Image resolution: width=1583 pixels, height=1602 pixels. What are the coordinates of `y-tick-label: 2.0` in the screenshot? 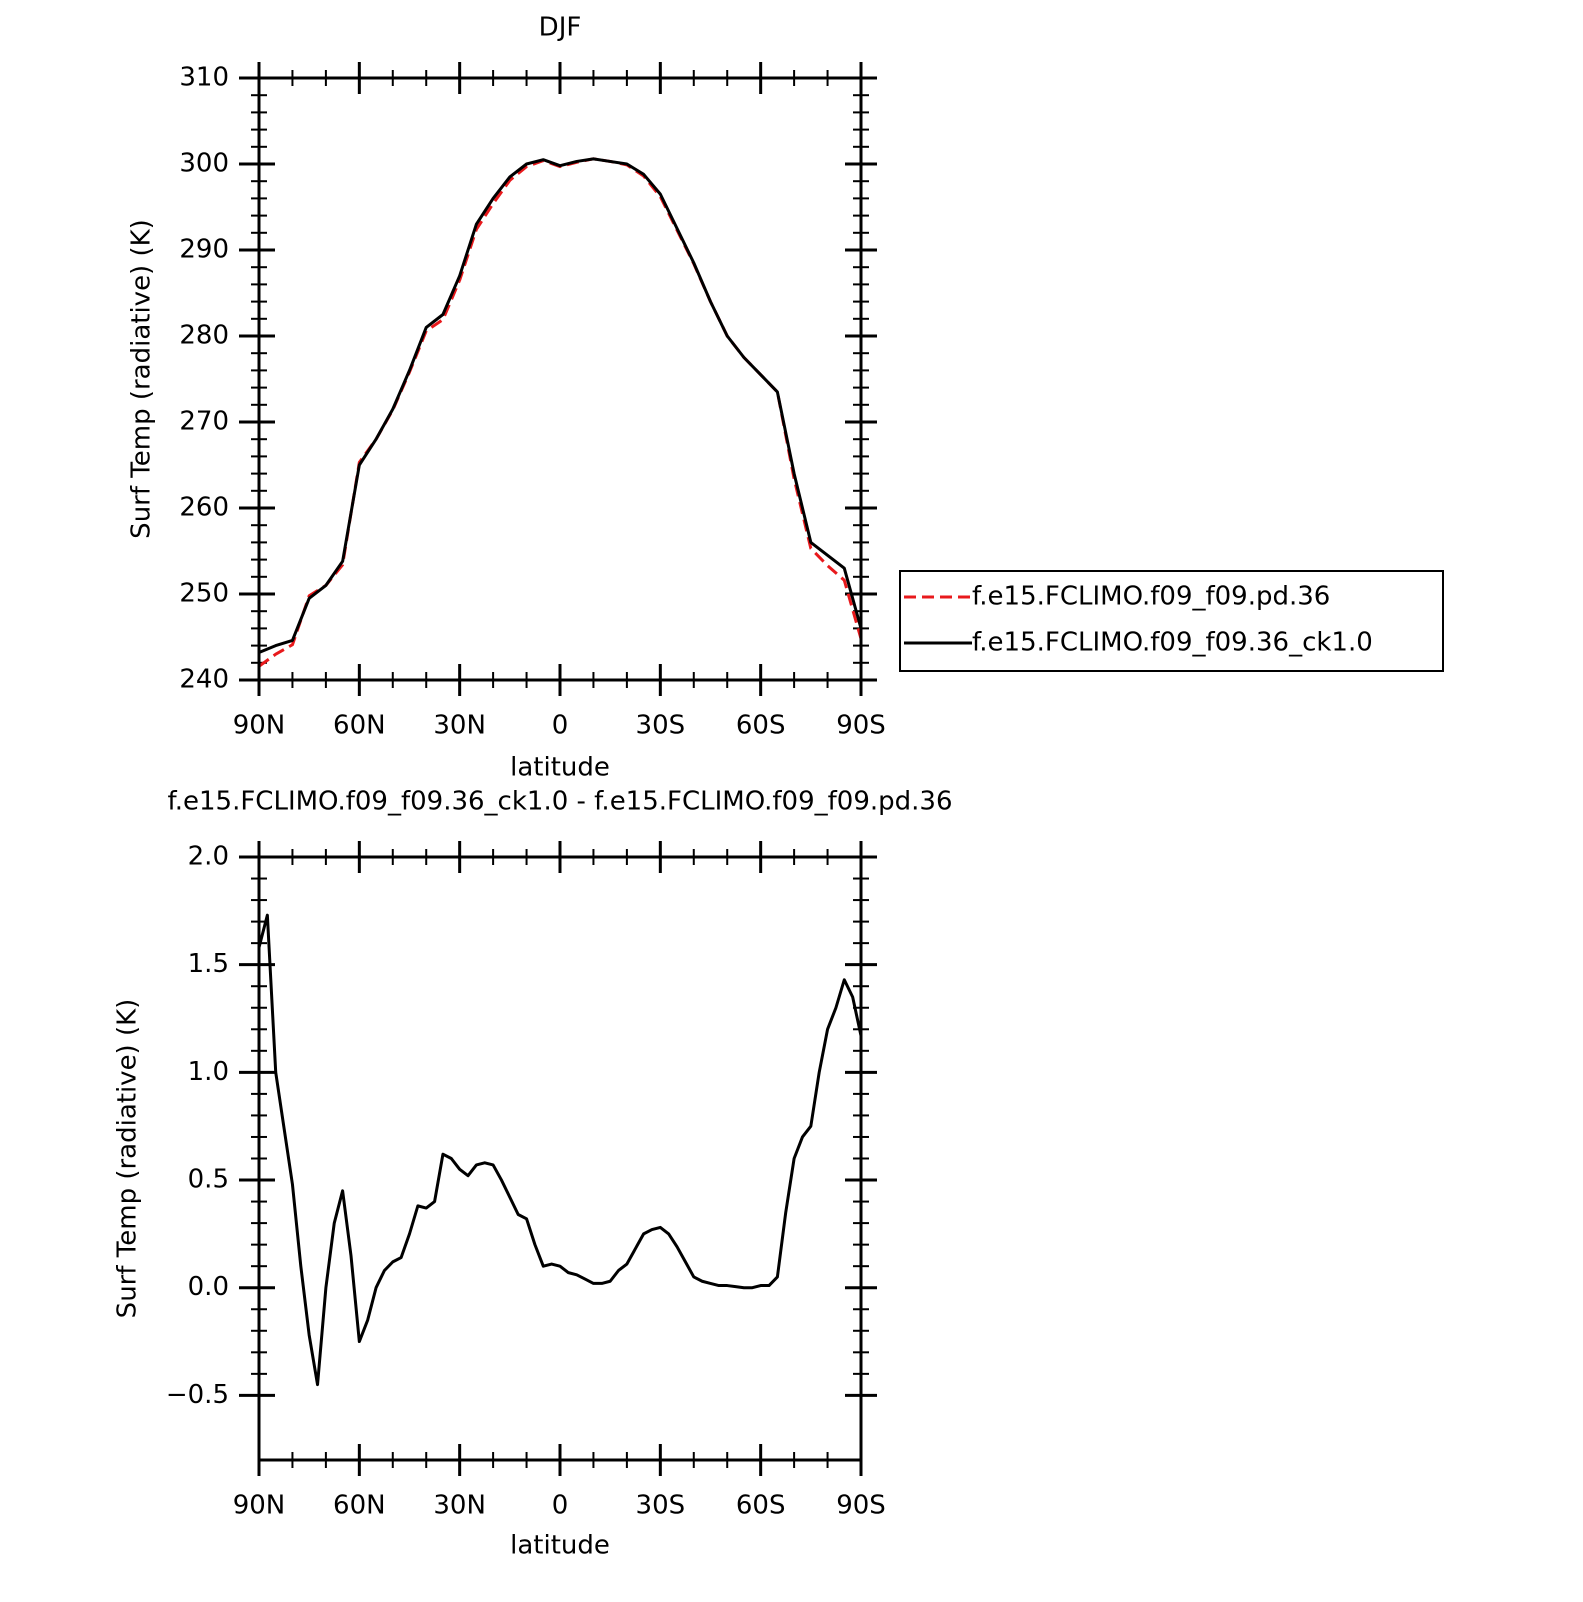 It's located at (208, 857).